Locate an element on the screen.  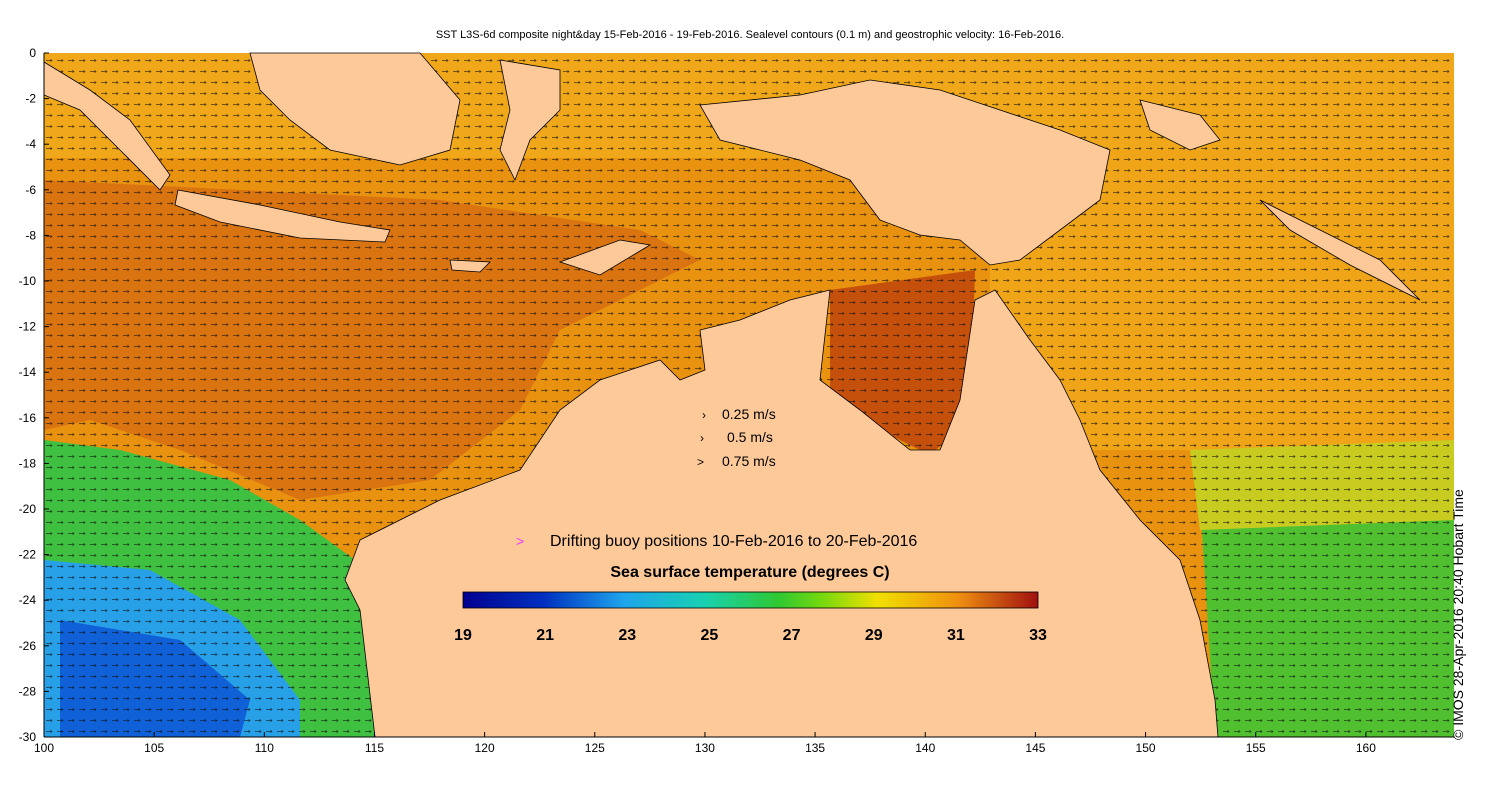
colorbar is located at coordinates (750, 600).